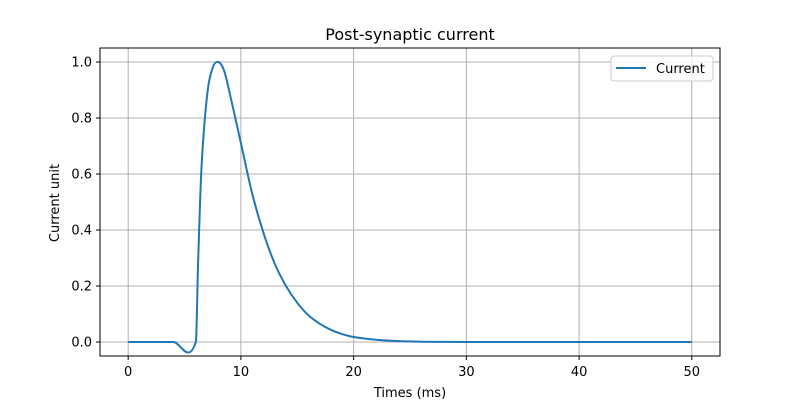 The image size is (800, 400). Describe the element at coordinates (81, 63) in the screenshot. I see `y-tick-label: 1.0` at that location.